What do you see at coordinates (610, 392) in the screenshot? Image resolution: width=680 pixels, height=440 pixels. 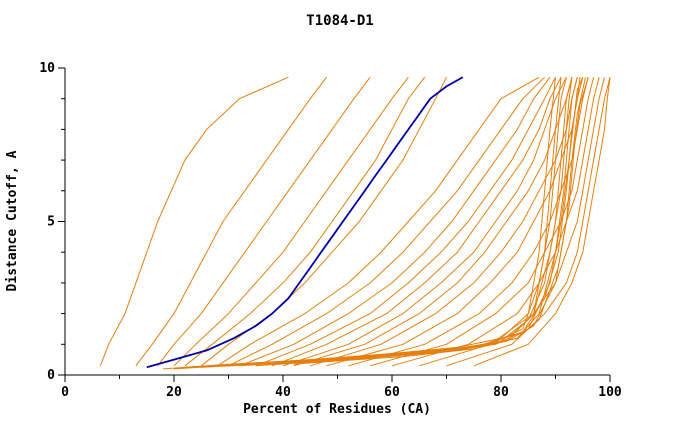 I see `x-tick-label: 100` at bounding box center [610, 392].